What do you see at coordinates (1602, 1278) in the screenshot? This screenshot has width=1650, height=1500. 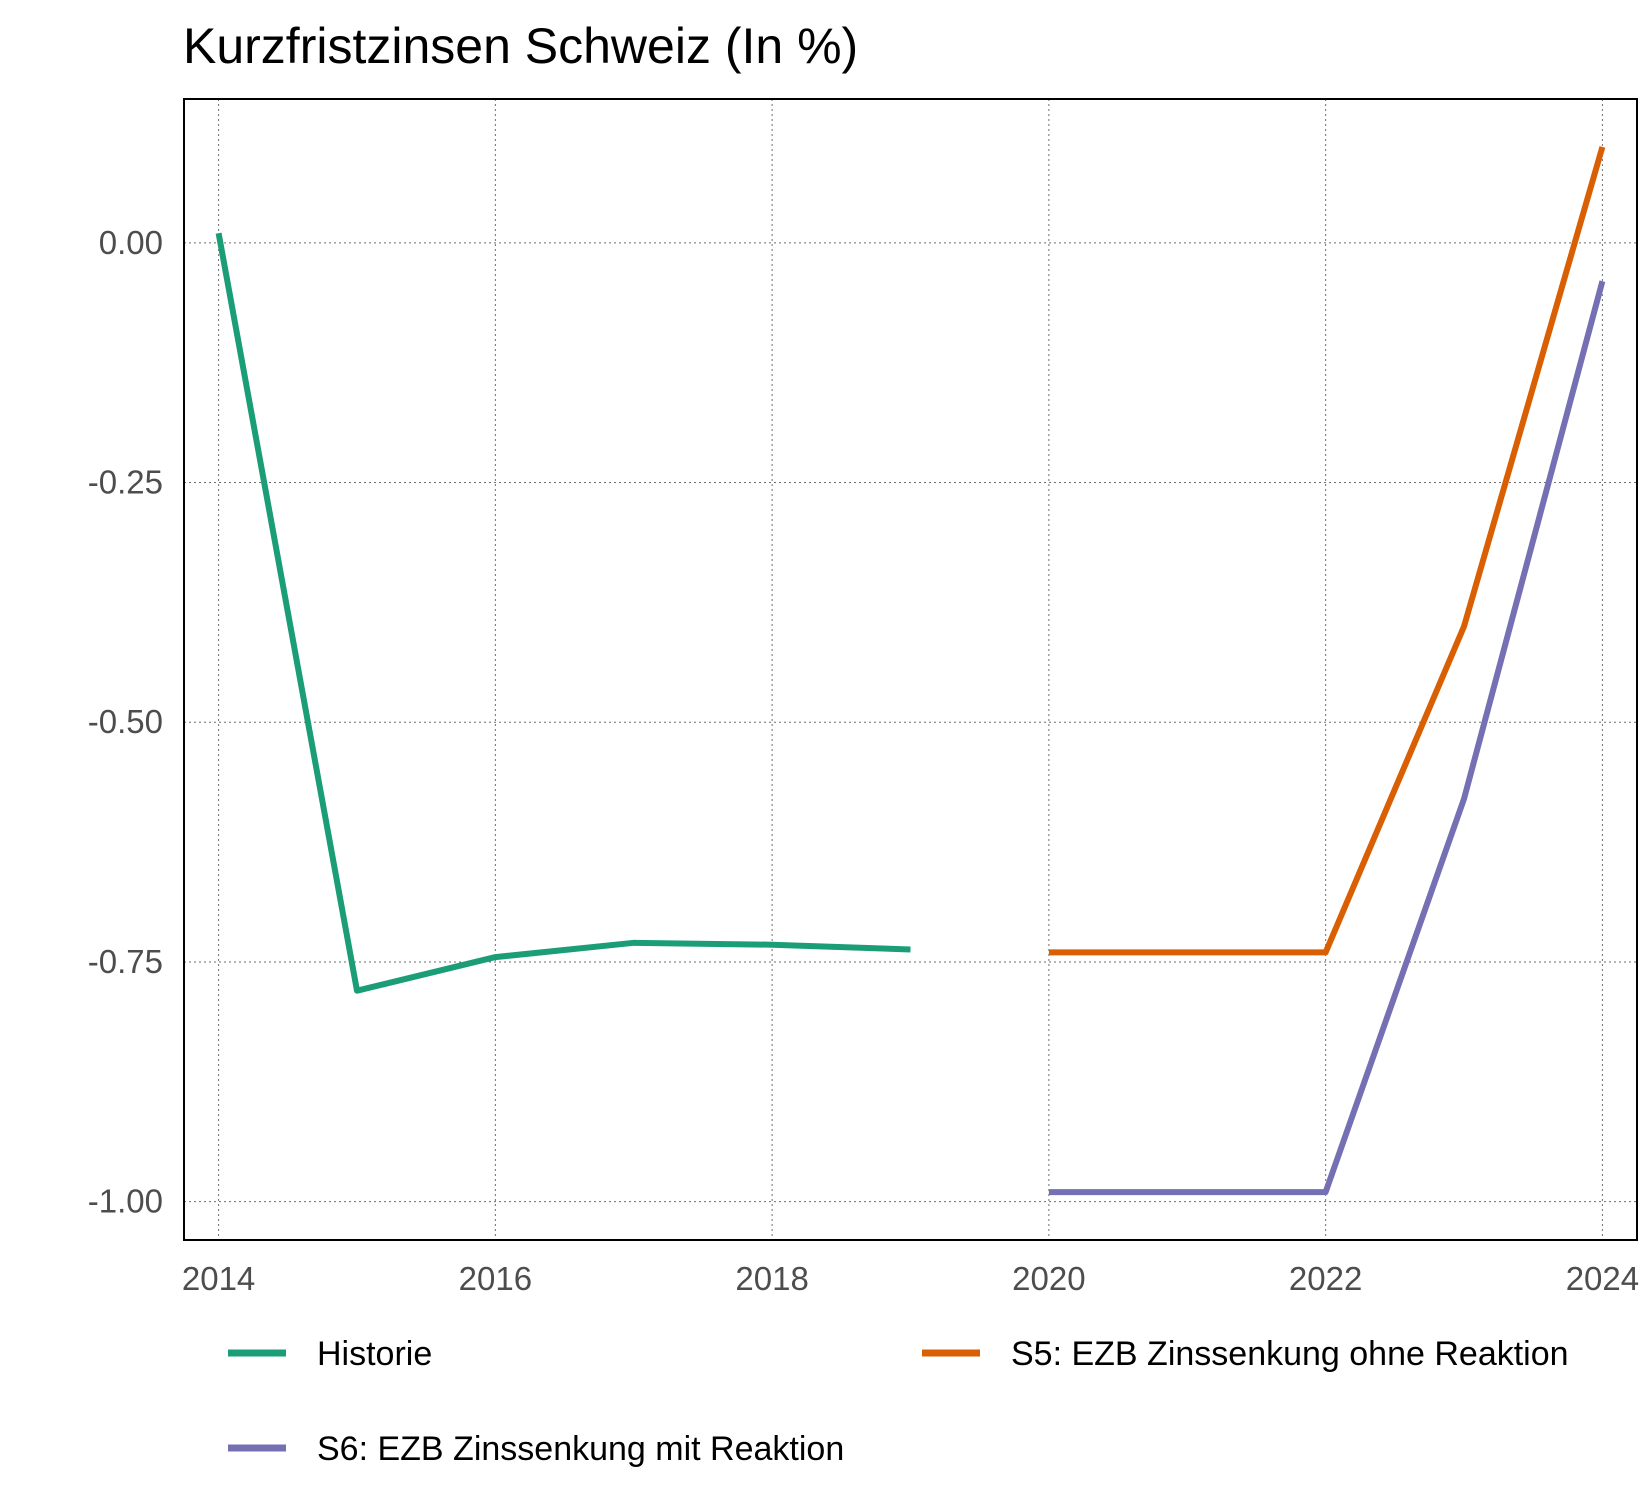 I see `x-tick-label-2024: 2024` at bounding box center [1602, 1278].